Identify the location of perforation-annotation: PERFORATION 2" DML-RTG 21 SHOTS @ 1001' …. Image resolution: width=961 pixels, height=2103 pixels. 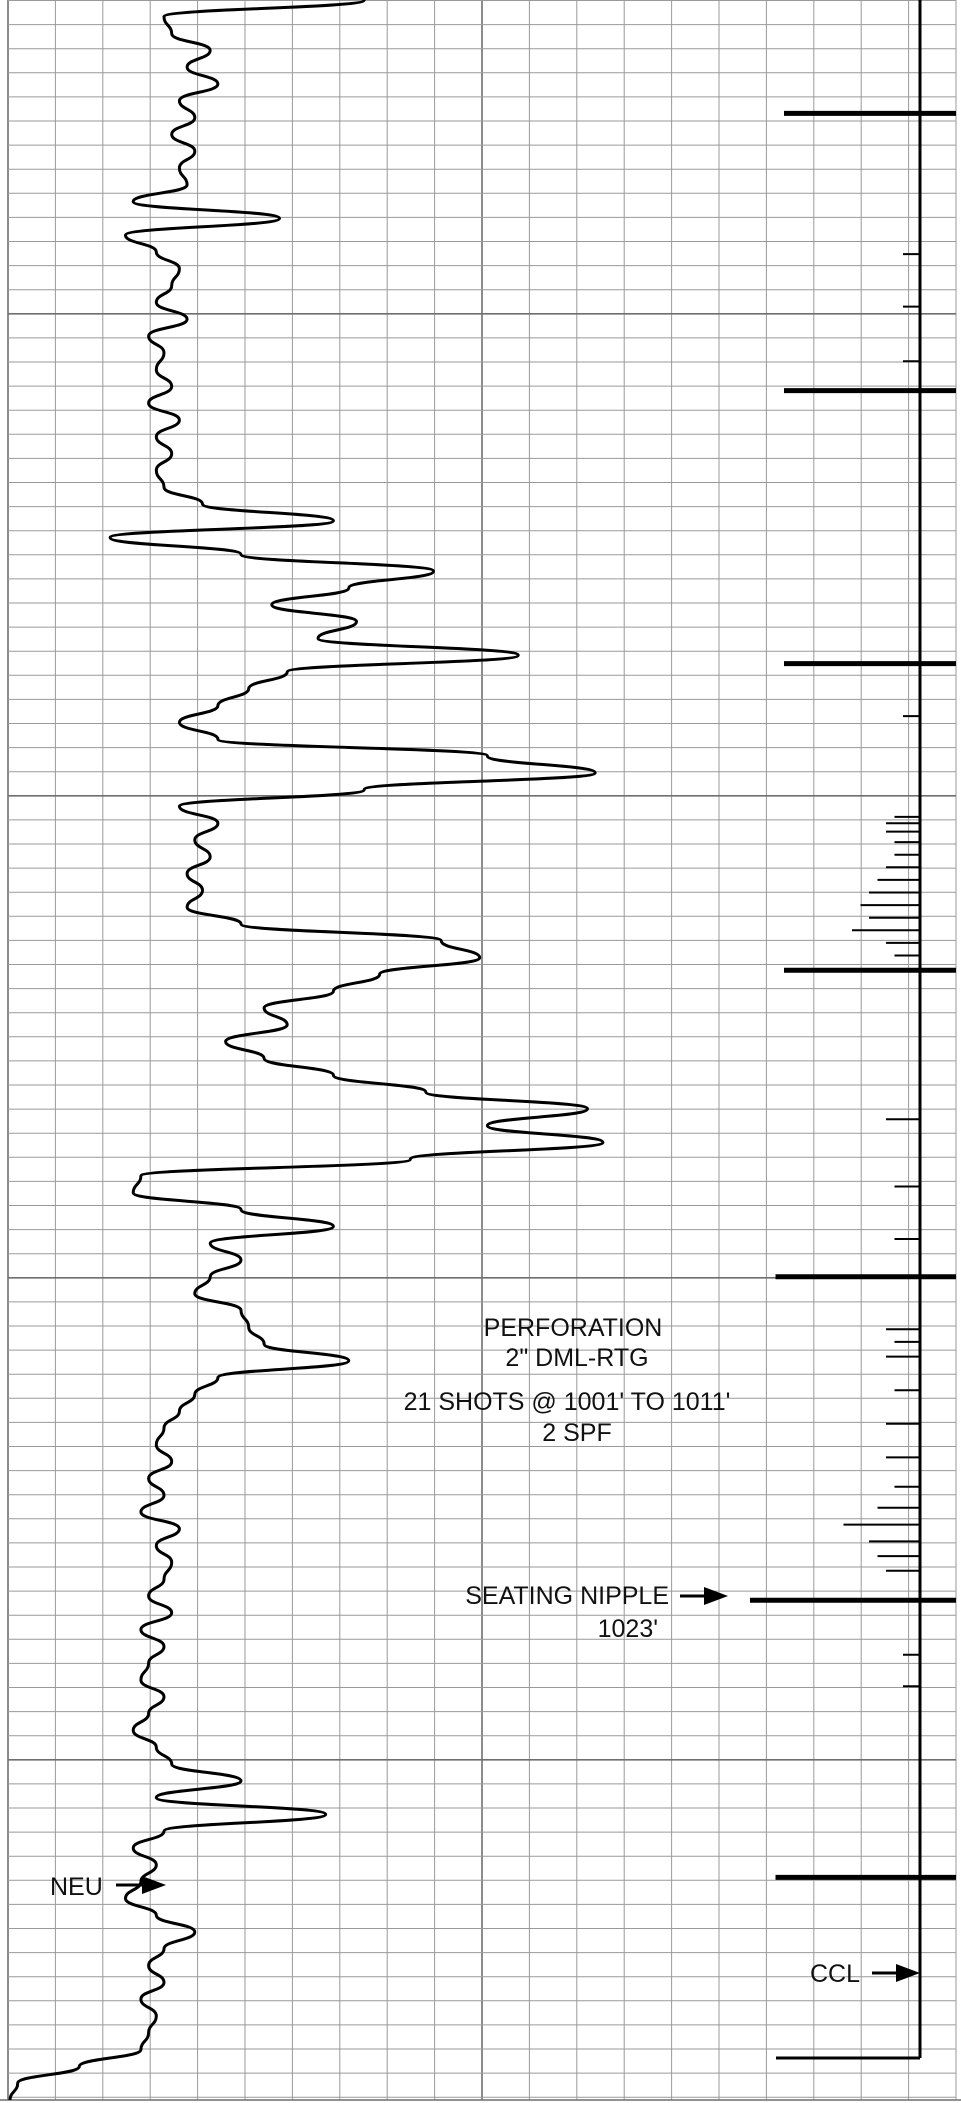
(567, 1380).